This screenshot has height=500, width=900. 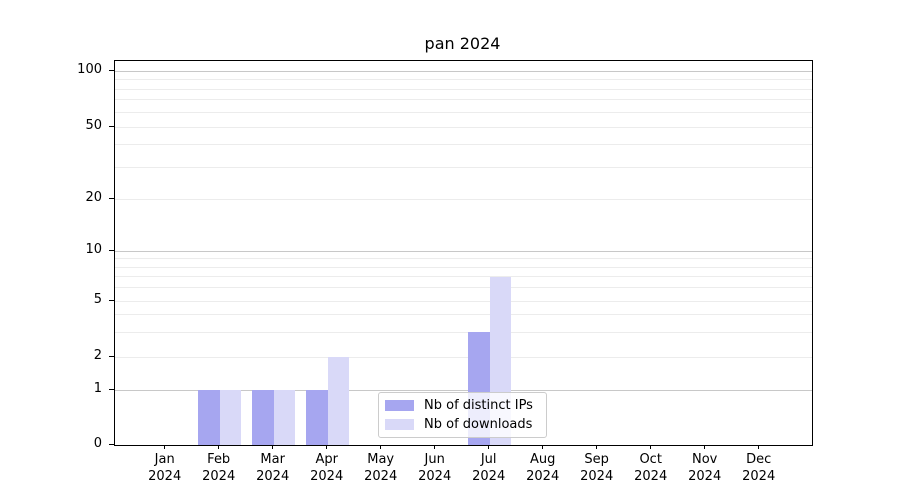 I want to click on y-tick-label: 0, so click(x=97, y=443).